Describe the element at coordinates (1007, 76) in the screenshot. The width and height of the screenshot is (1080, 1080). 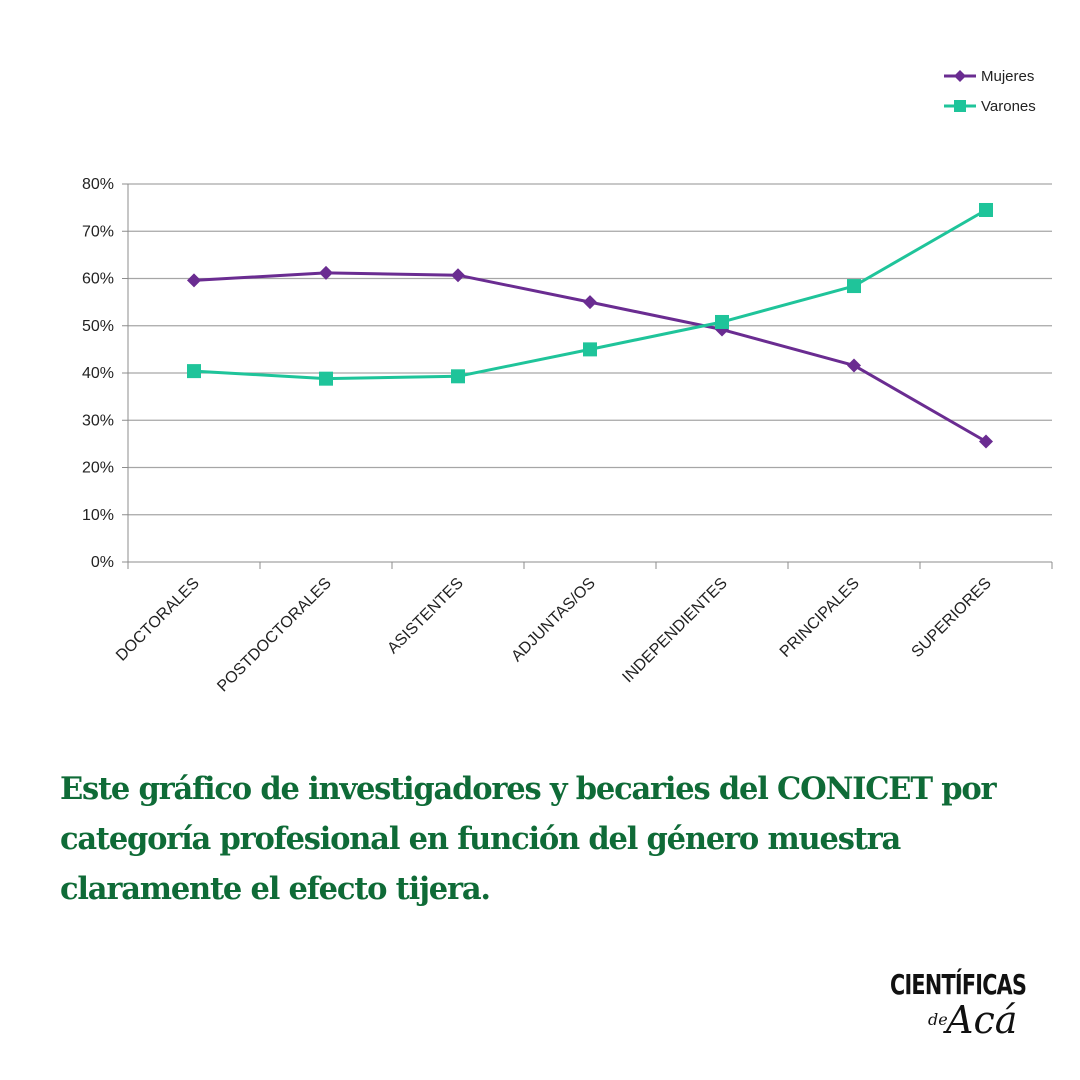
I see `legend-label-mujeres: Mujeres` at that location.